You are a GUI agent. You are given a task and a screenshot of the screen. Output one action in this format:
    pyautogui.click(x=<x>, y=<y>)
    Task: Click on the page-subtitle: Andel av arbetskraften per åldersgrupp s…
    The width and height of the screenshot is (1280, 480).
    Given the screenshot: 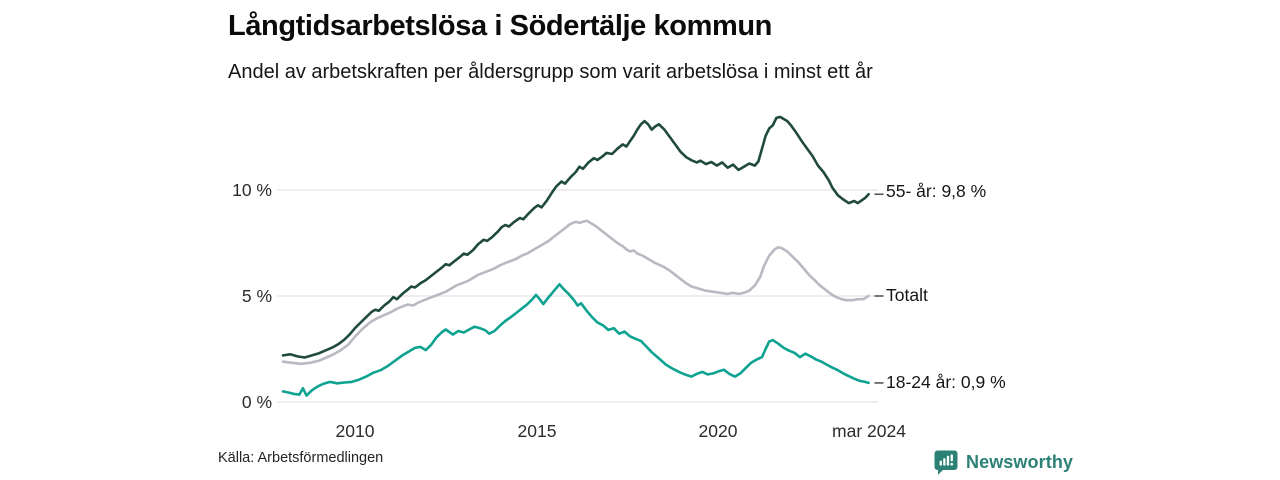 What is the action you would take?
    pyautogui.click(x=550, y=72)
    